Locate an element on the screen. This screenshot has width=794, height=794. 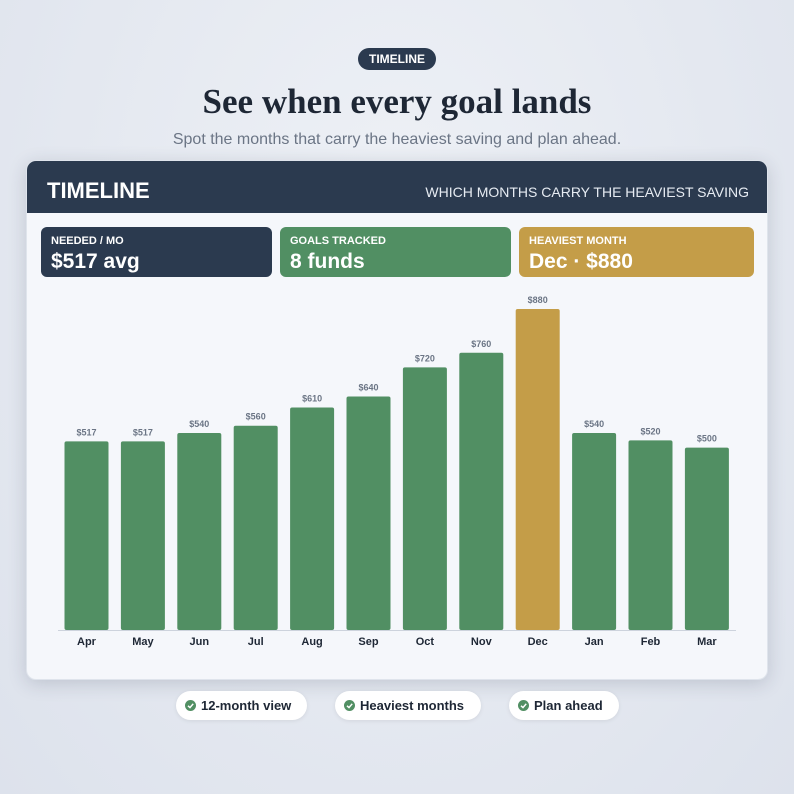
x-tick-label: Mar is located at coordinates (707, 642).